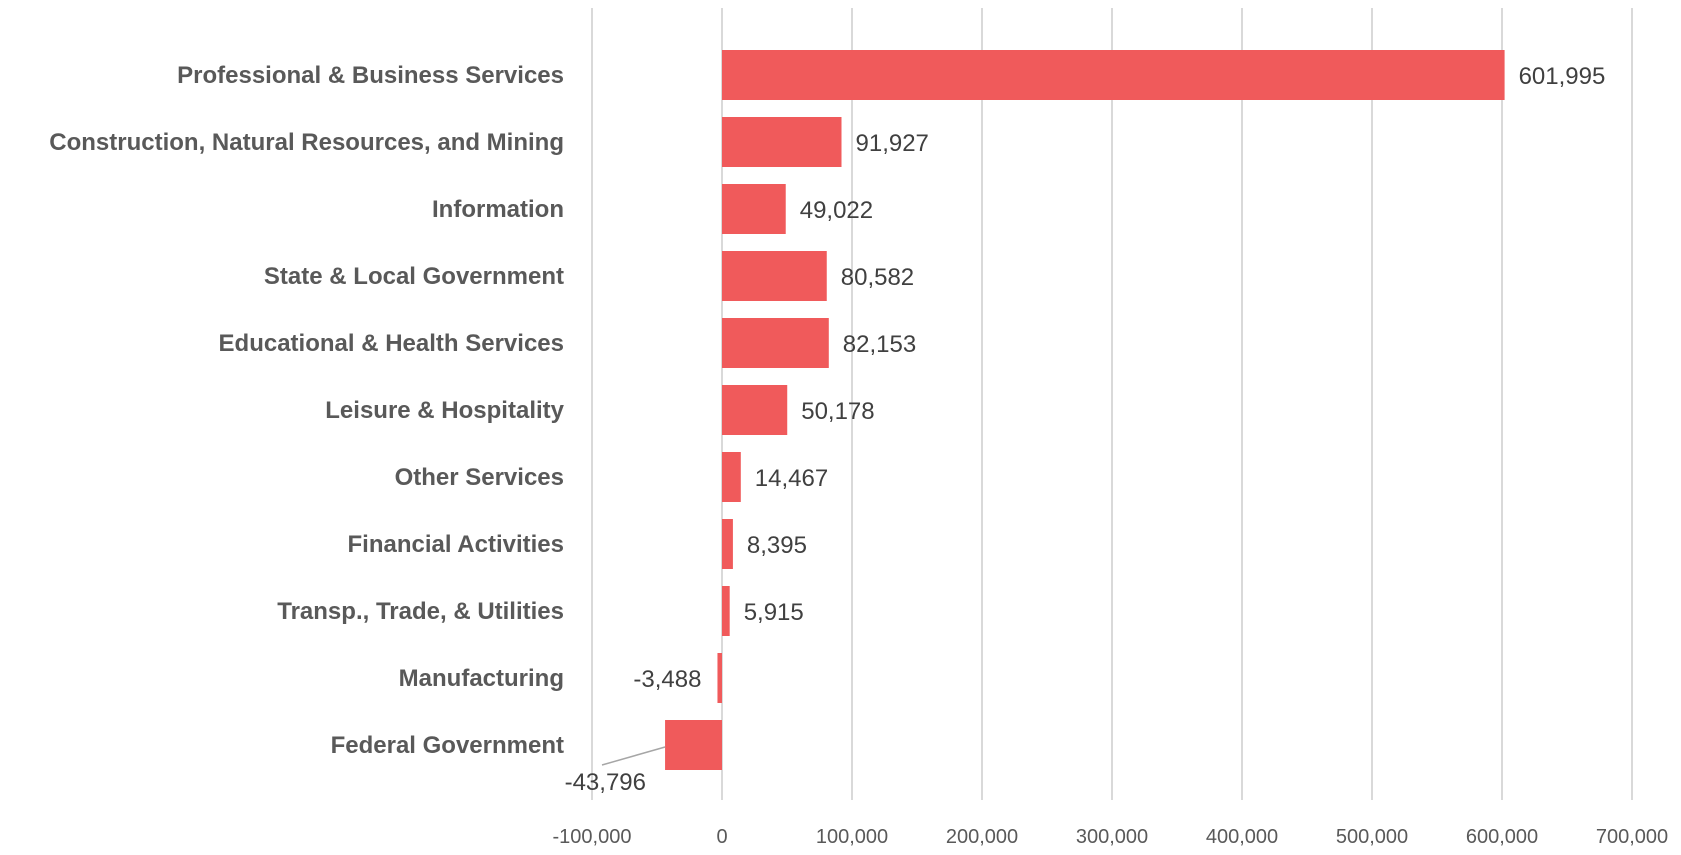  What do you see at coordinates (774, 612) in the screenshot?
I see `value-label: 5,915` at bounding box center [774, 612].